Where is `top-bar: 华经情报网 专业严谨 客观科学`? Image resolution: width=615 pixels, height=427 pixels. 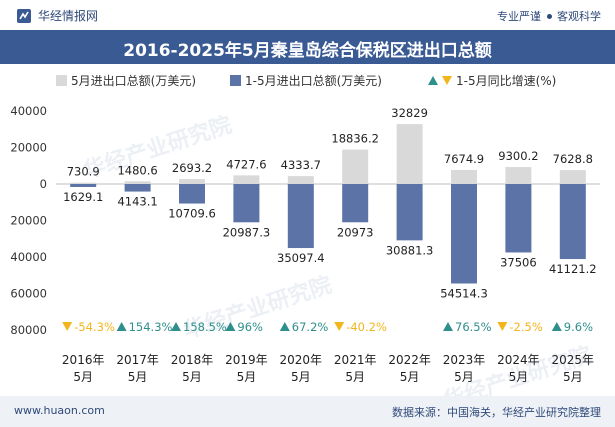 top-bar: 华经情报网 专业严谨 客观科学 is located at coordinates (307, 15).